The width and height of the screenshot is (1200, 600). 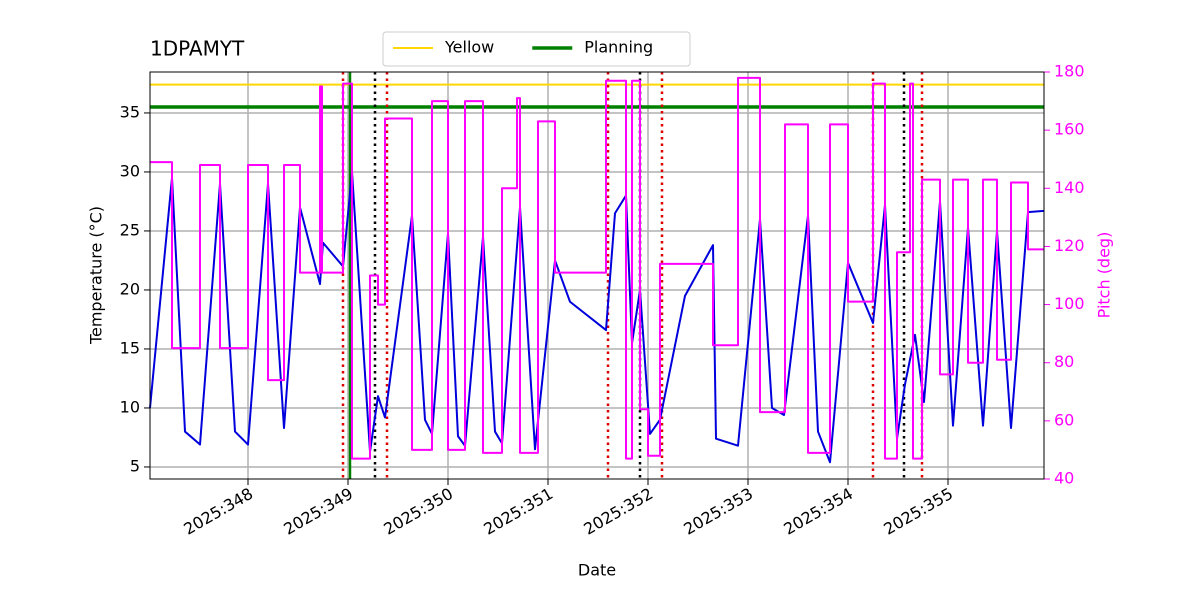 I want to click on chart-title: 1DPAMYT, so click(x=197, y=49).